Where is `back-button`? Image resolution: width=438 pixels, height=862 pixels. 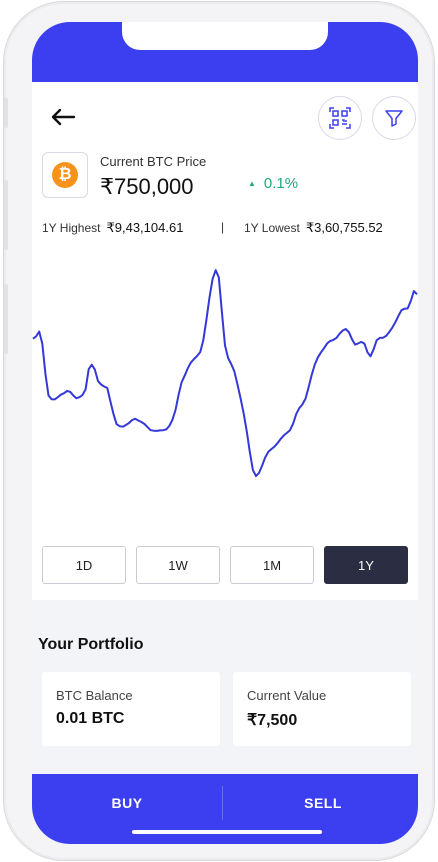
back-button is located at coordinates (63, 117).